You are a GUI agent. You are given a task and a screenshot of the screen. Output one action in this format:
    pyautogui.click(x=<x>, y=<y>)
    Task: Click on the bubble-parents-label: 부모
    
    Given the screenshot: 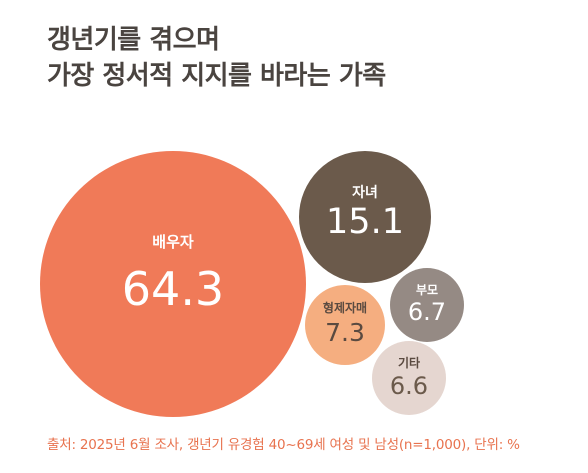 What is the action you would take?
    pyautogui.click(x=427, y=290)
    